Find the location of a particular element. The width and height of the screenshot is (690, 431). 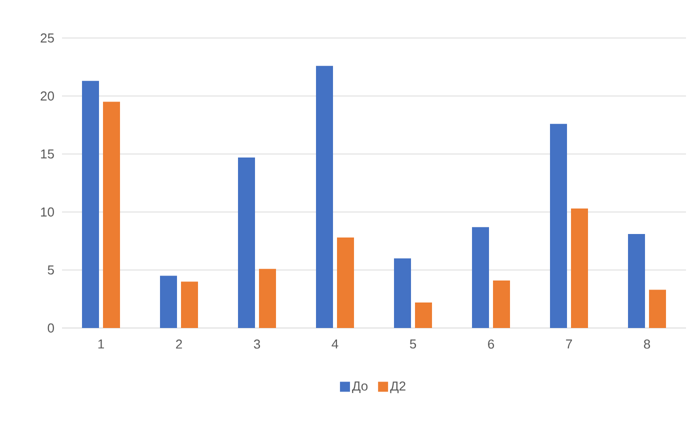

y-tick-label: 0 is located at coordinates (51, 328).